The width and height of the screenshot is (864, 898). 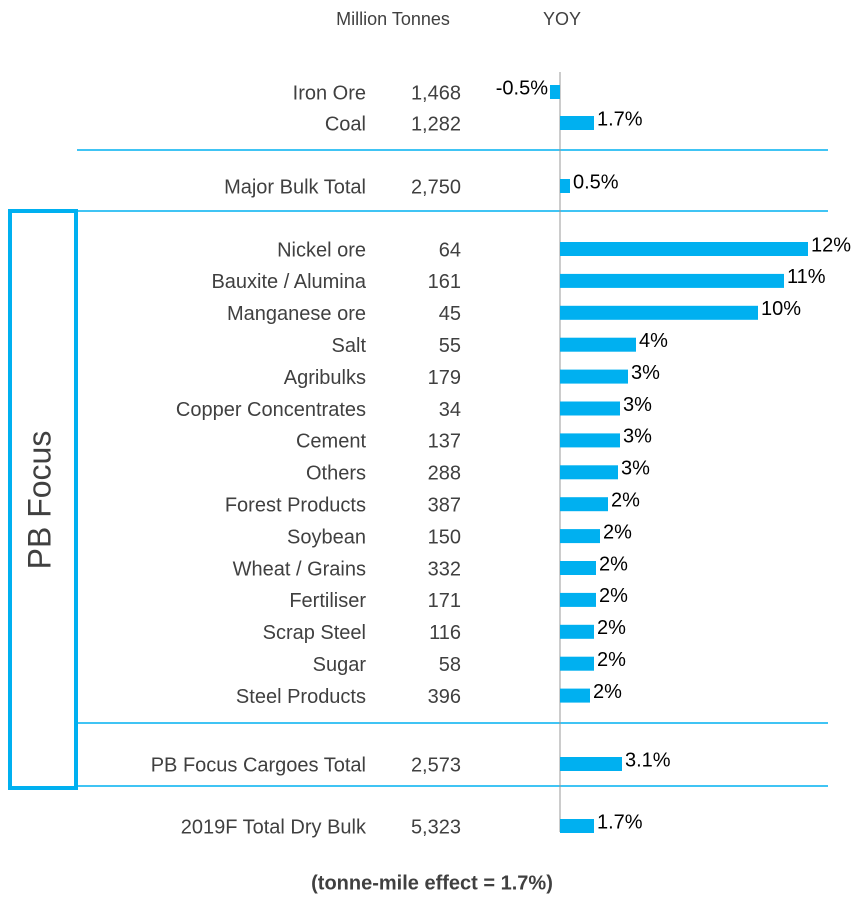 What do you see at coordinates (349, 346) in the screenshot?
I see `category-label: Salt` at bounding box center [349, 346].